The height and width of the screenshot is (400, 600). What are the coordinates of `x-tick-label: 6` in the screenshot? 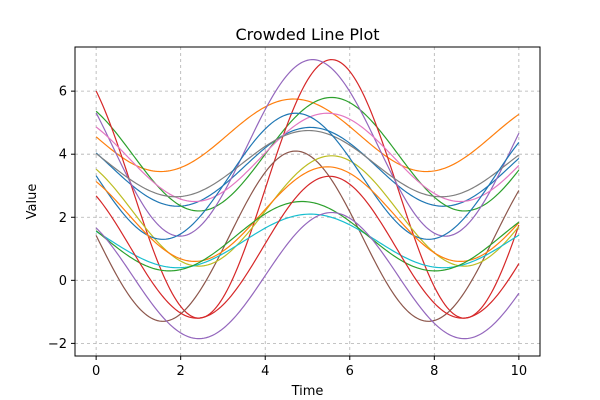 It's located at (350, 371).